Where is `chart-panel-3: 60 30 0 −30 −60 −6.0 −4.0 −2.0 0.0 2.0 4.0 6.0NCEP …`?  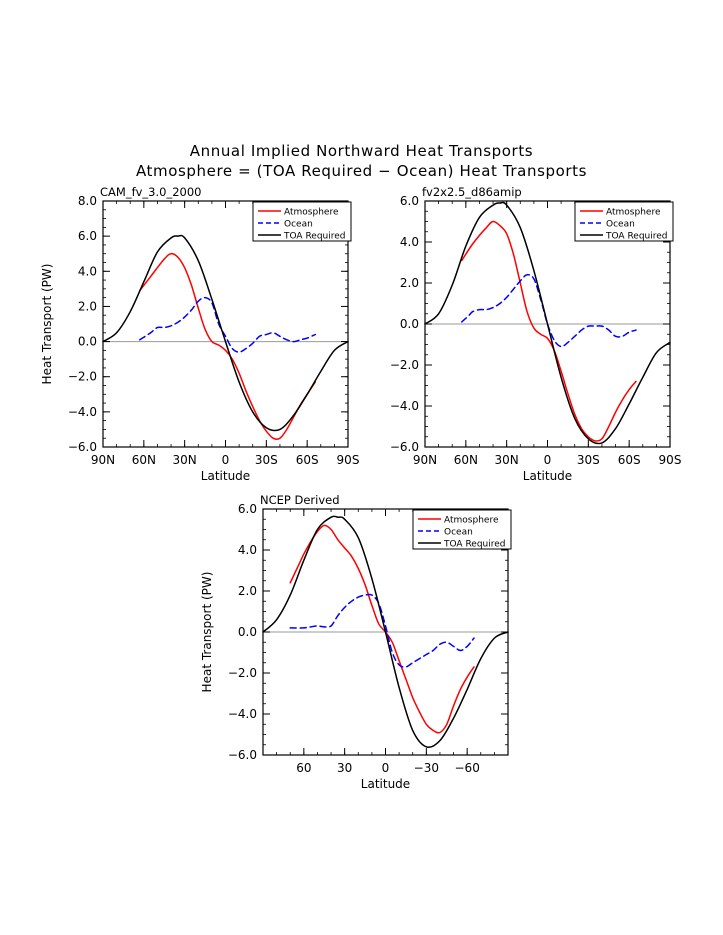
chart-panel-3: 60 30 0 −30 −60 −6.0 −4.0 −2.0 0.0 2.0 4.0 6.0NCEP … is located at coordinates (356, 642).